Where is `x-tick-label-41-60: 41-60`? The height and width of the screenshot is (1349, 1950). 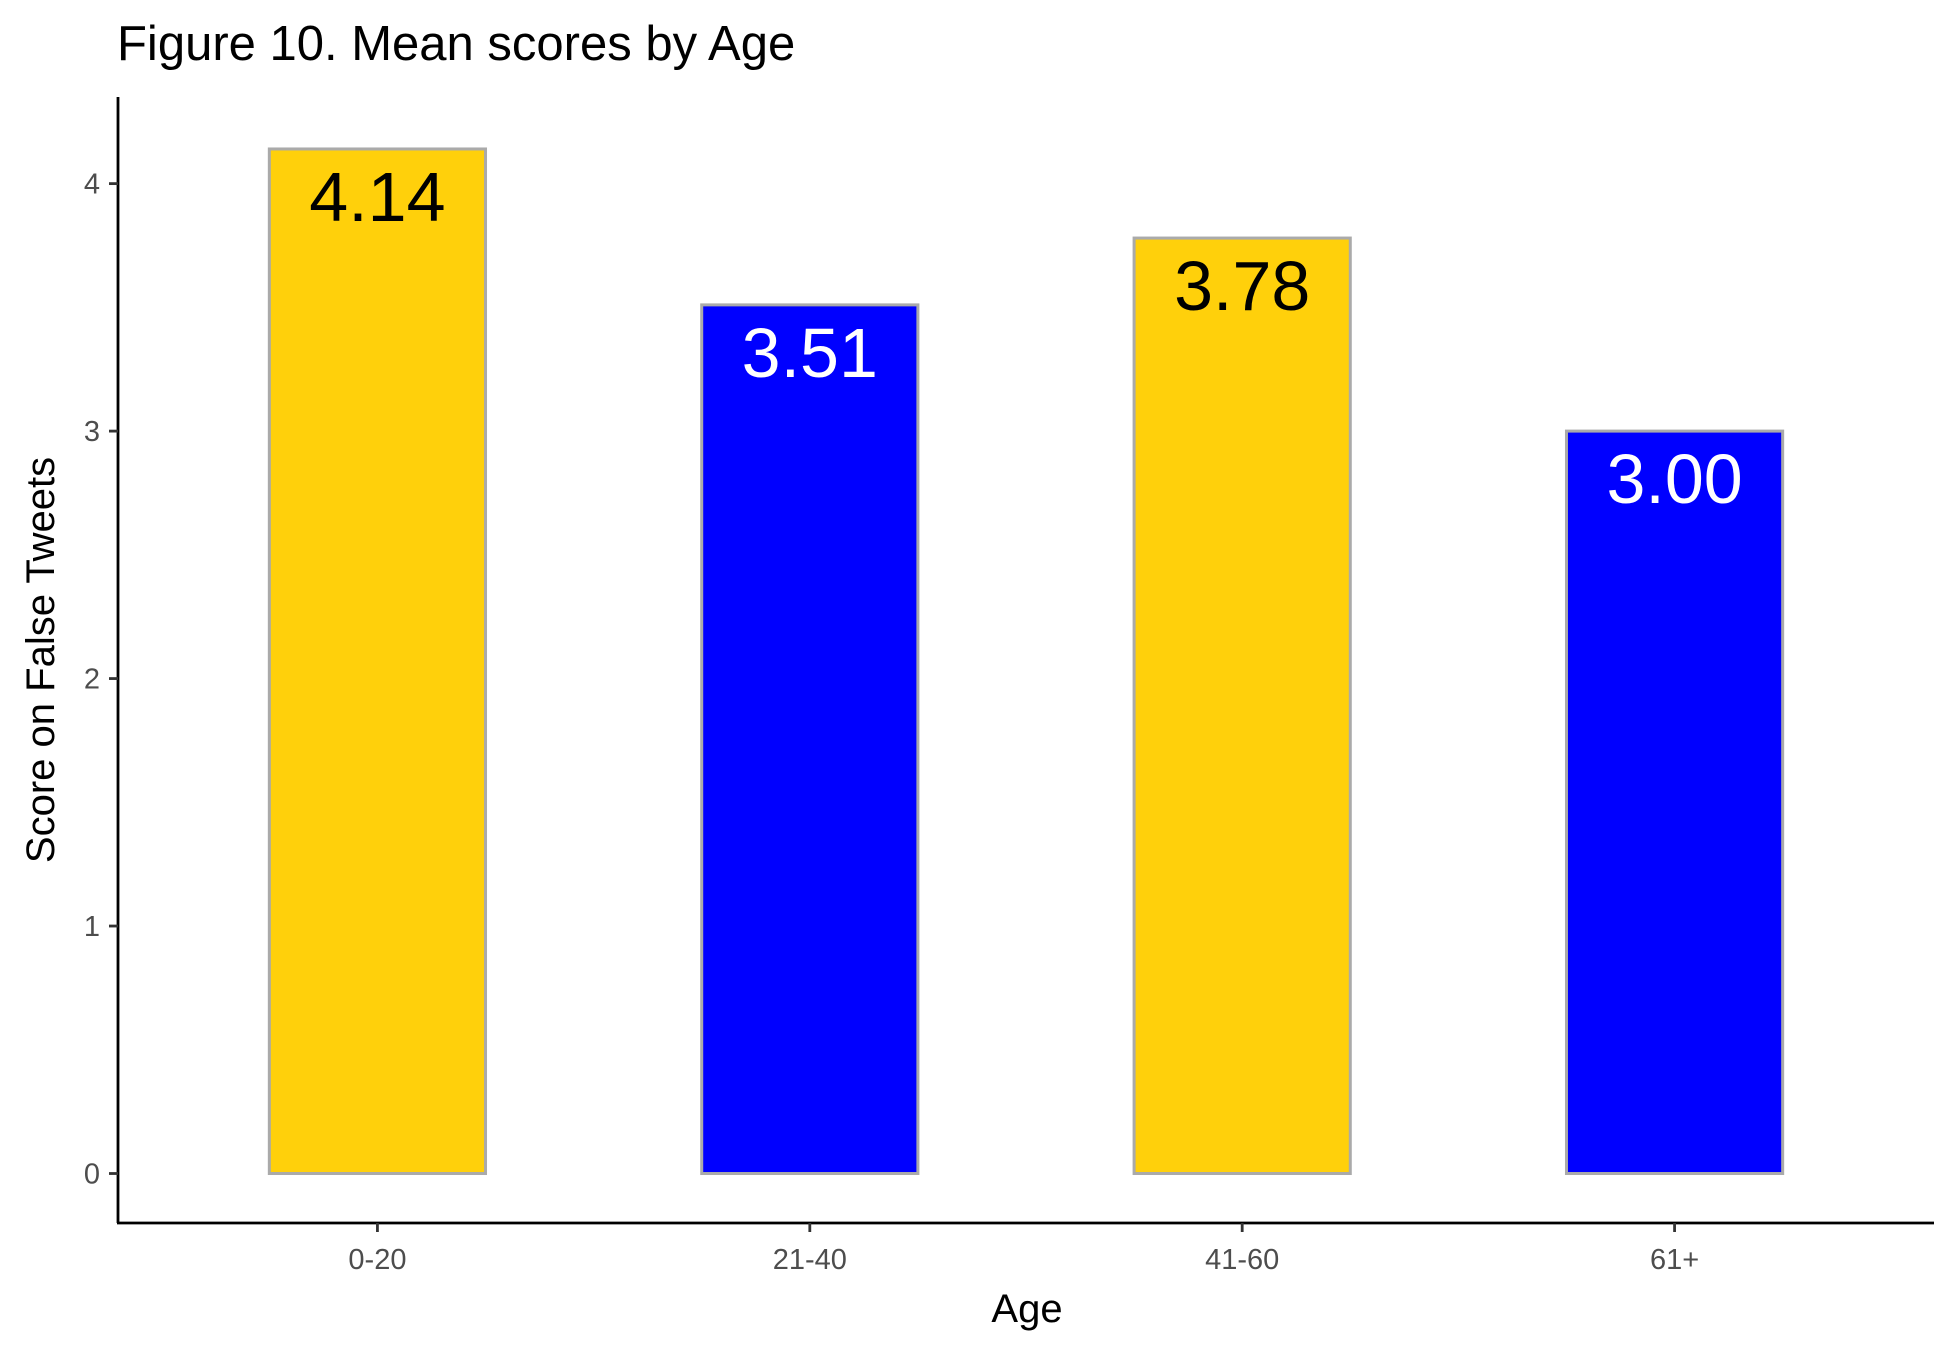
x-tick-label-41-60: 41-60 is located at coordinates (1242, 1260).